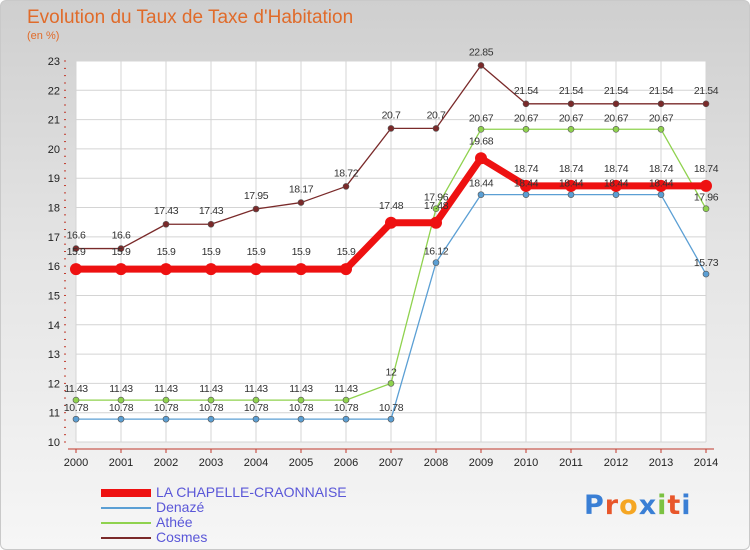  What do you see at coordinates (166, 463) in the screenshot?
I see `x-tick-label: 2002` at bounding box center [166, 463].